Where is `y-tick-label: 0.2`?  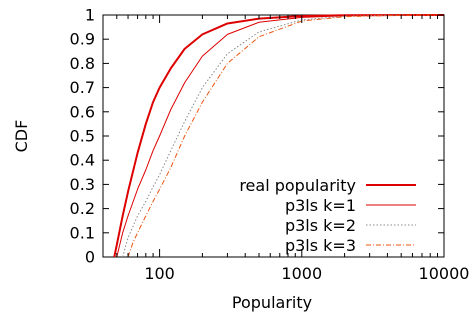 y-tick-label: 0.2 is located at coordinates (82, 208).